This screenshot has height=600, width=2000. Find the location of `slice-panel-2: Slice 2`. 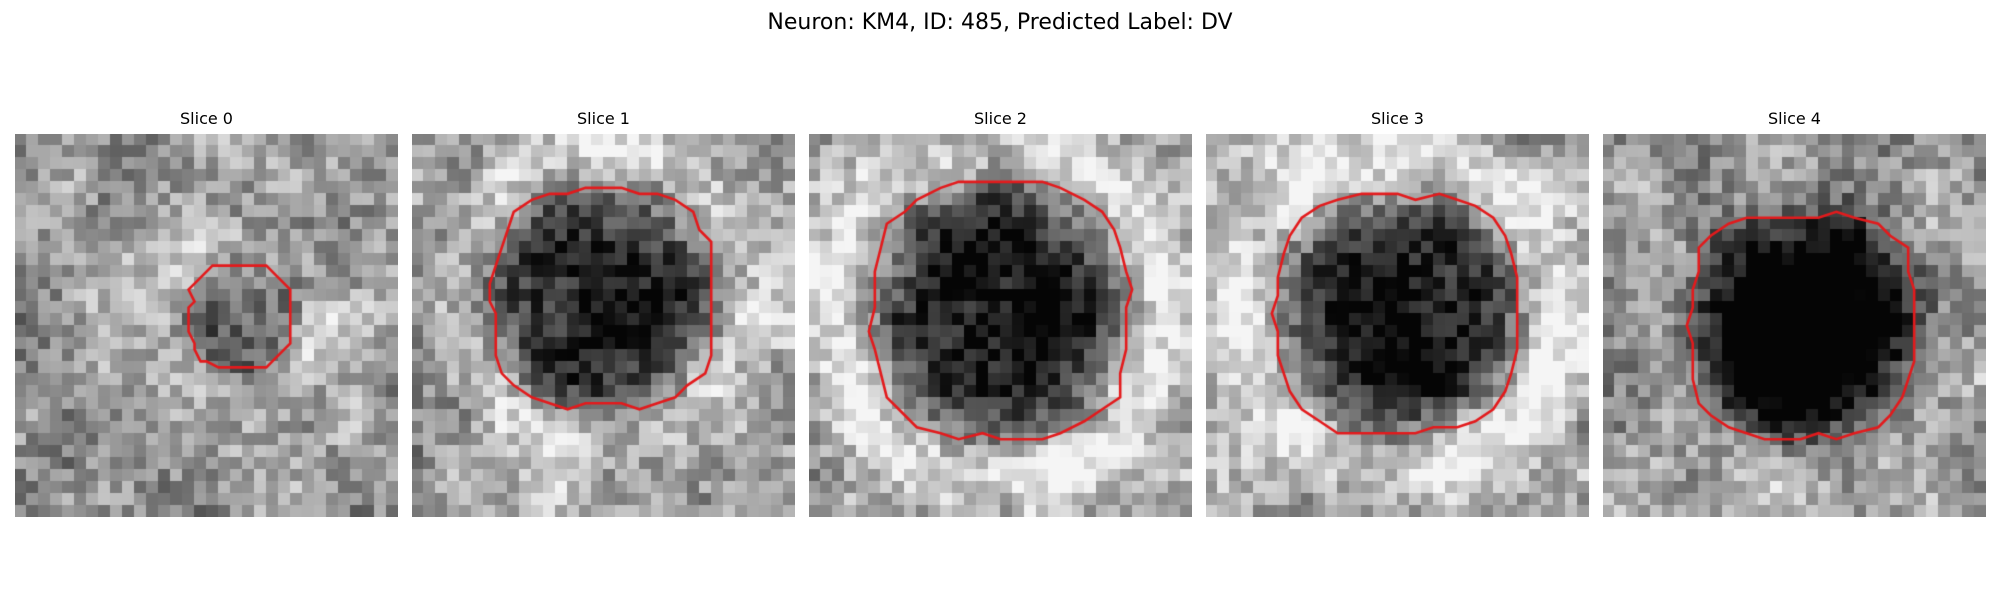

slice-panel-2: Slice 2 is located at coordinates (1000, 313).